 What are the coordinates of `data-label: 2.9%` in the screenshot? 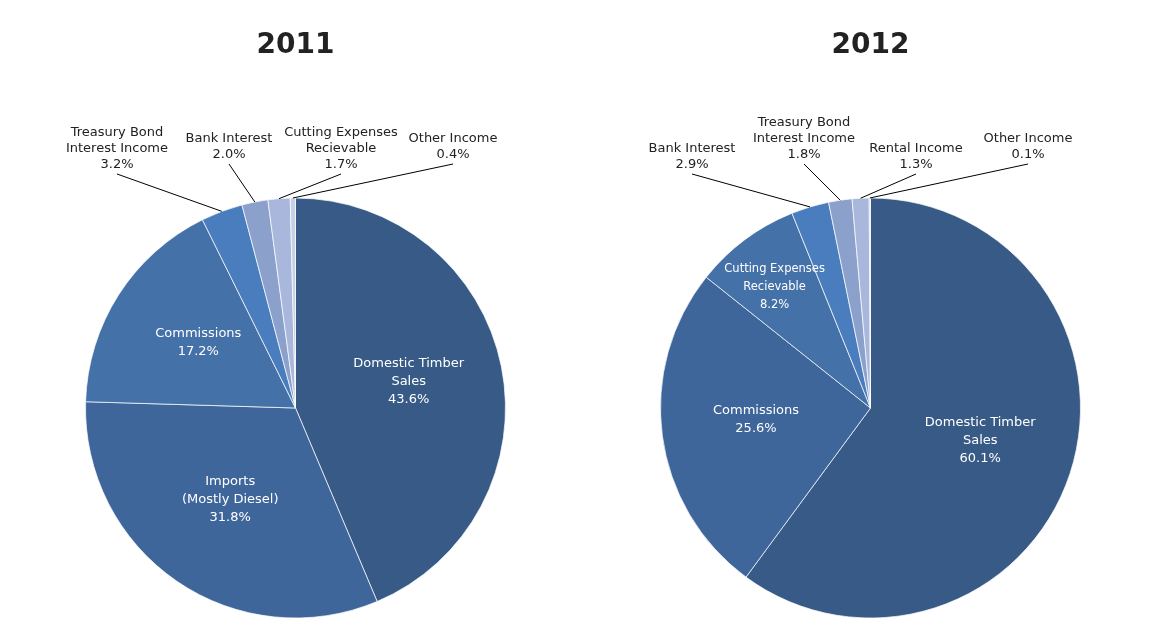 It's located at (692, 163).